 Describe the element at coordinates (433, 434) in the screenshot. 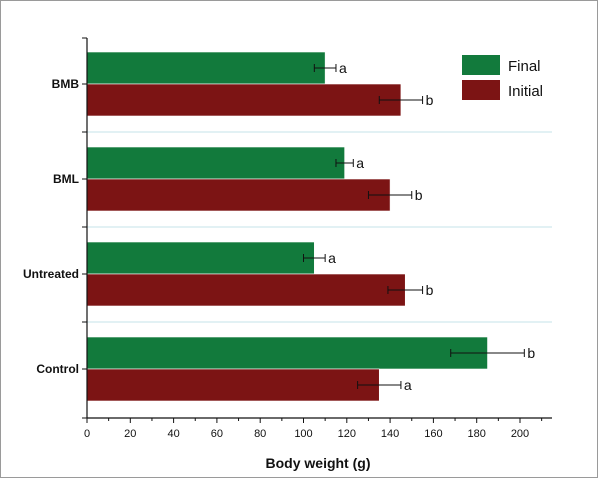

I see `x-tick-label: 160` at that location.